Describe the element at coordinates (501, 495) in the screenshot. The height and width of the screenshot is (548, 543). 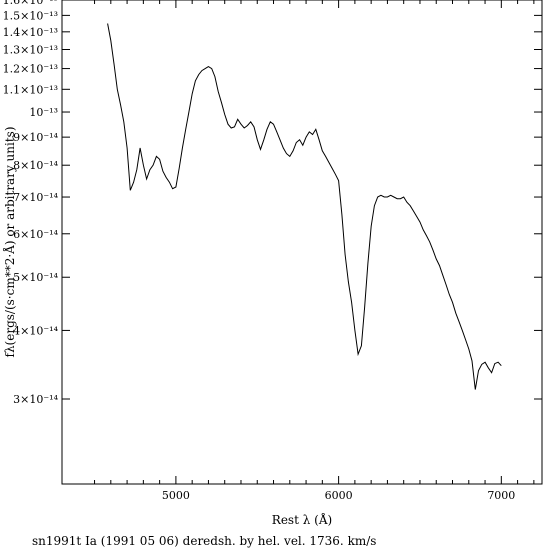
I see `x-tick-label: 7000` at that location.